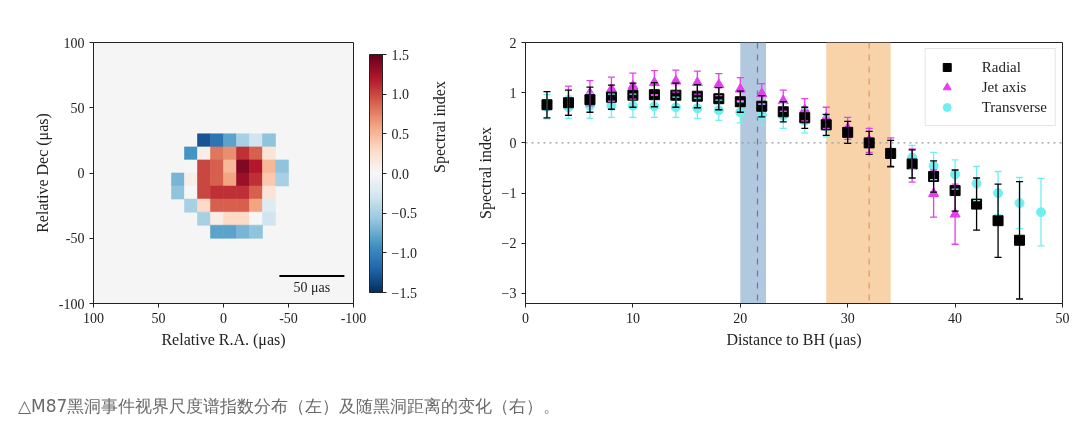  I want to click on legend-label: Radial, so click(1001, 67).